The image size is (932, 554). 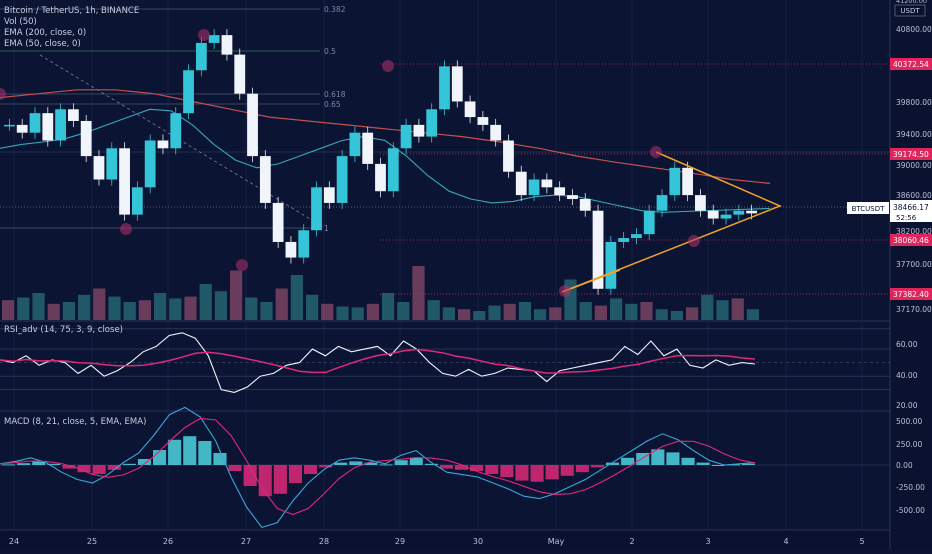 What do you see at coordinates (335, 94) in the screenshot?
I see `fib-label: 0.618` at bounding box center [335, 94].